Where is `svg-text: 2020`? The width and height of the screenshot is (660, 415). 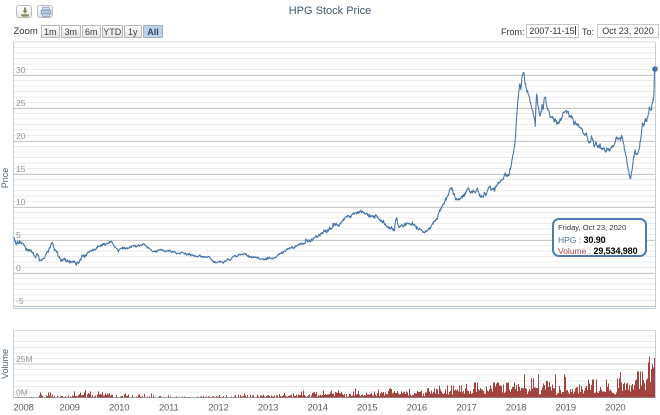 svg-text: 2020 is located at coordinates (615, 408).